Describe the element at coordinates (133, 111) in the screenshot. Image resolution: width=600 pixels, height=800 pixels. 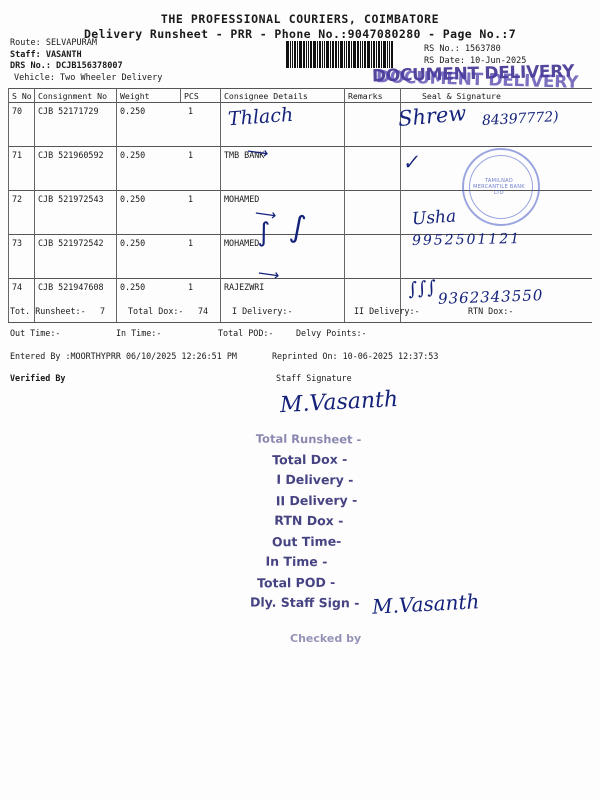
I see `row-70-weight: 0.250` at that location.